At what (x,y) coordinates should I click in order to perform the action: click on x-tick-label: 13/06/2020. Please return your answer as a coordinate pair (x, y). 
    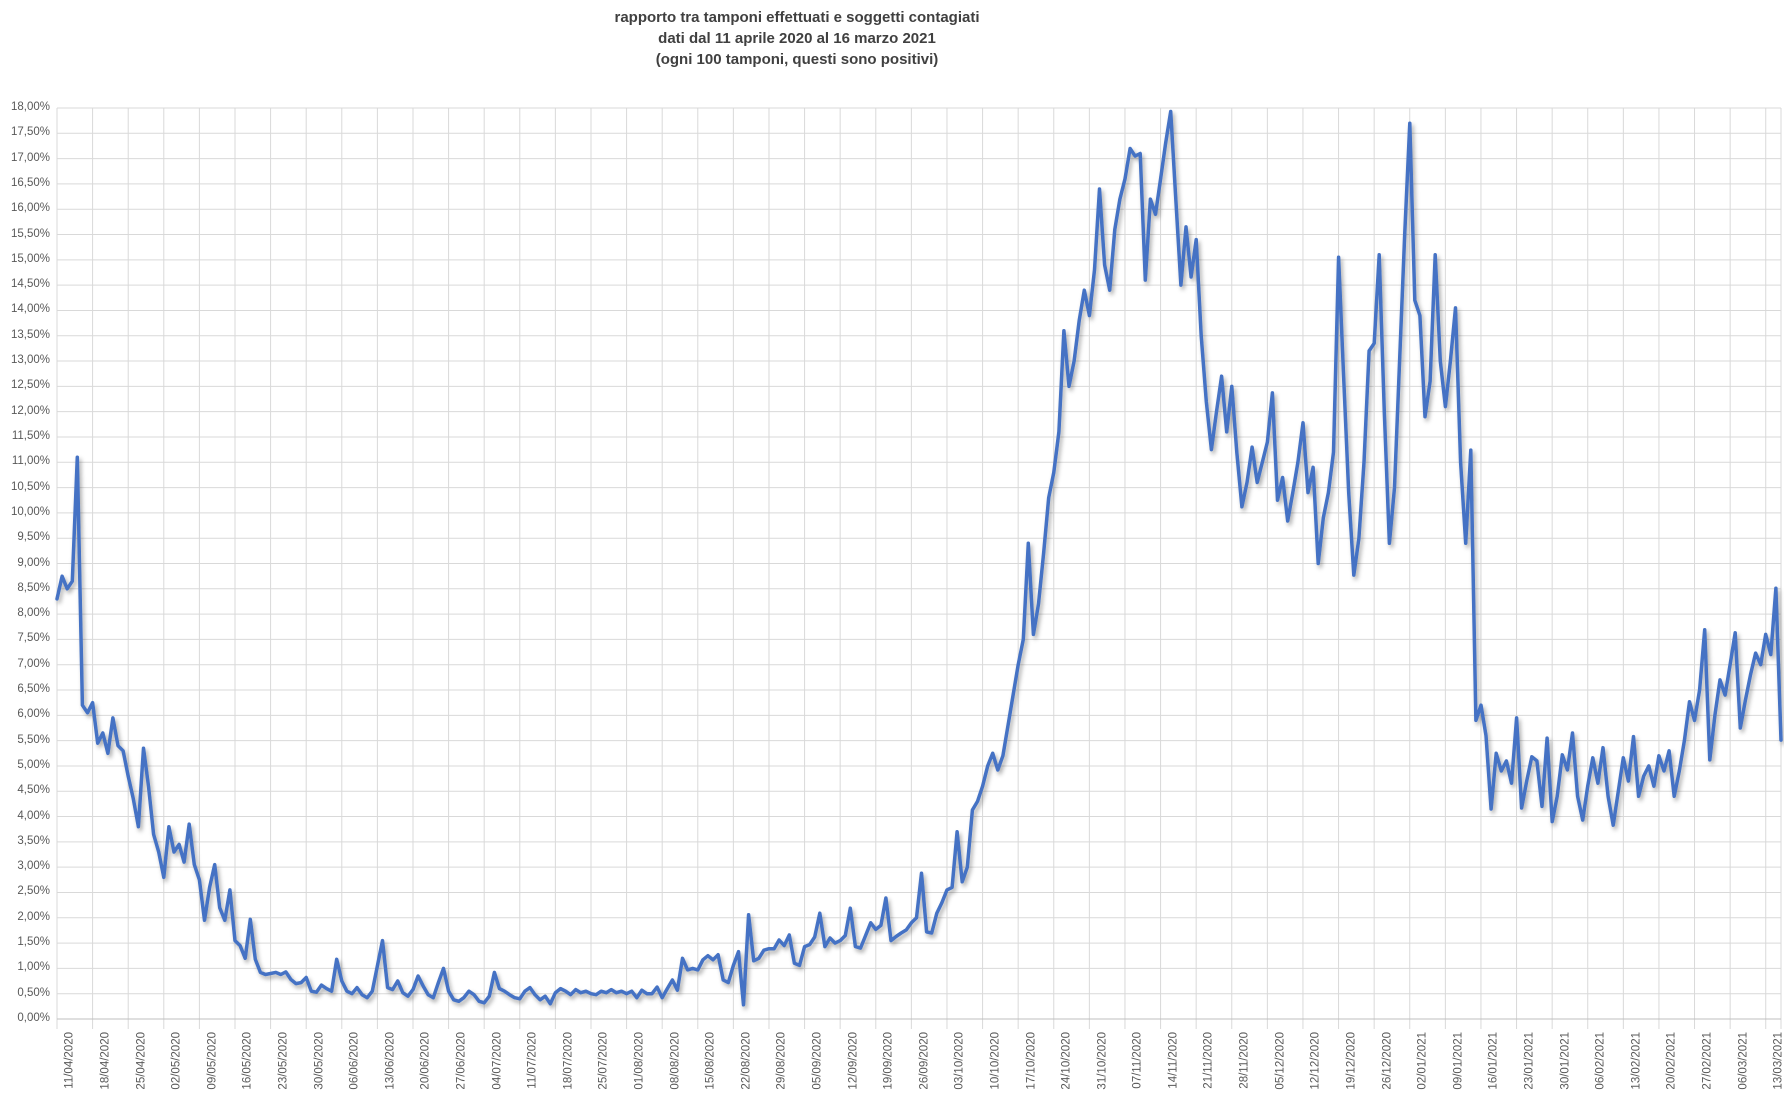
    Looking at the image, I should click on (390, 1061).